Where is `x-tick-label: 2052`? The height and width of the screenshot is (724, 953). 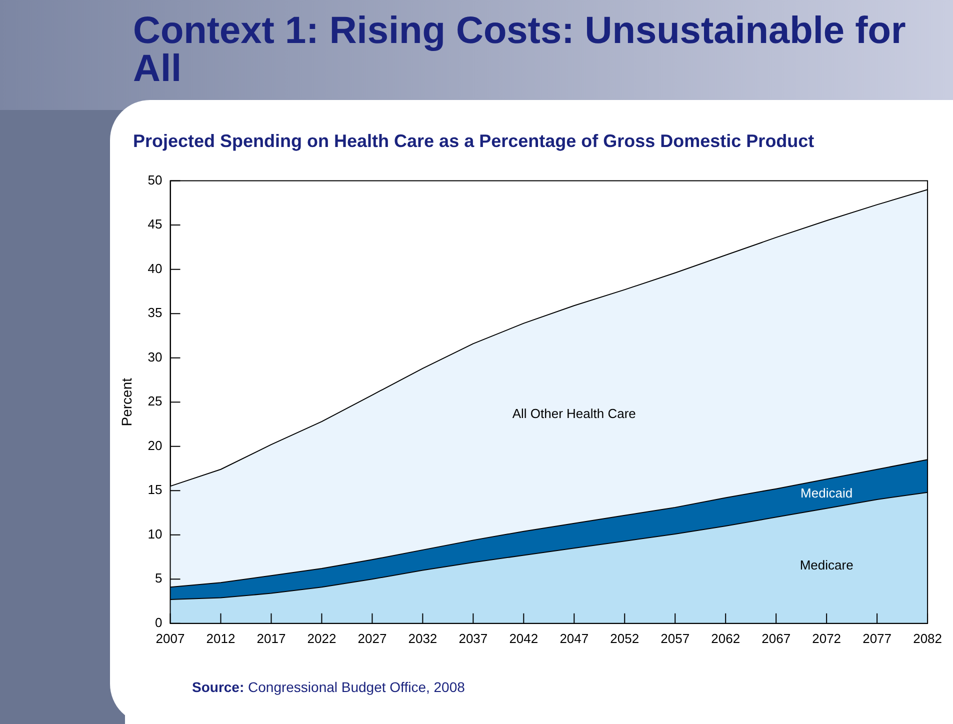
x-tick-label: 2052 is located at coordinates (625, 638).